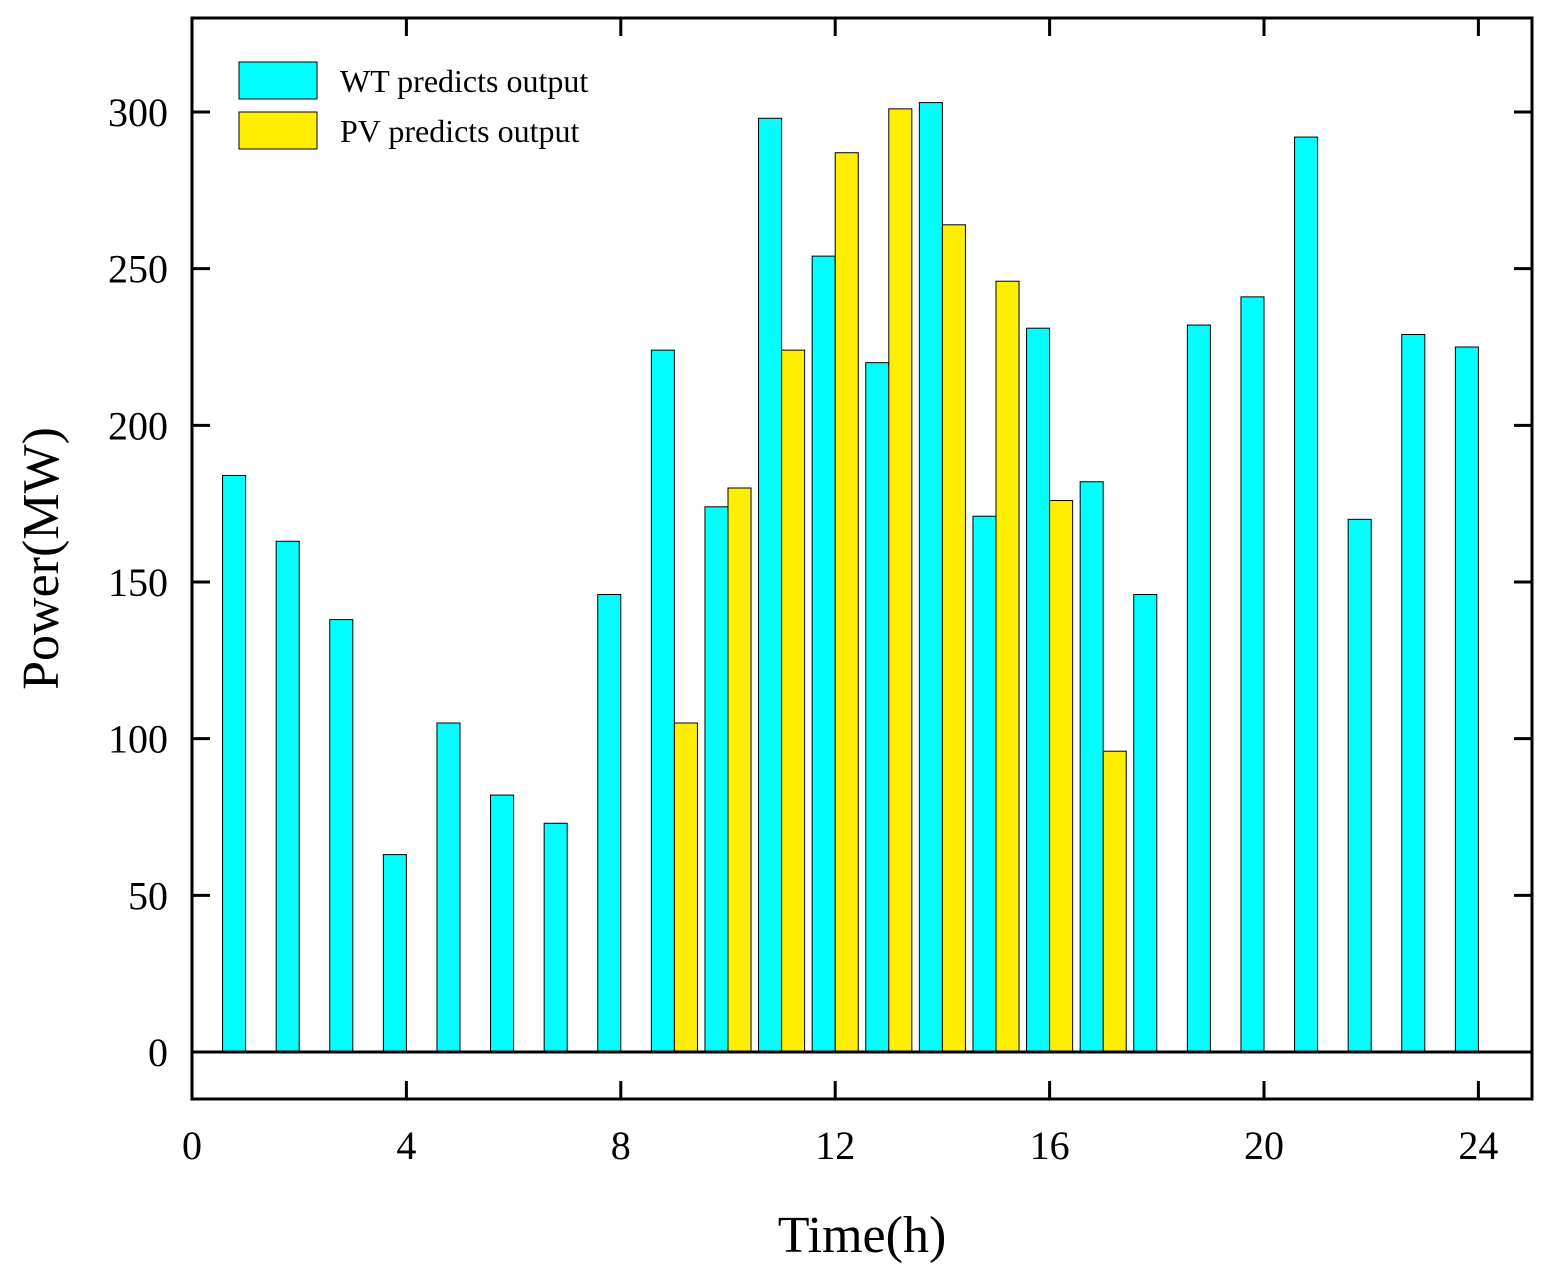 This screenshot has height=1274, width=1552. What do you see at coordinates (862, 1235) in the screenshot?
I see `x-axis-title: Time(h)` at bounding box center [862, 1235].